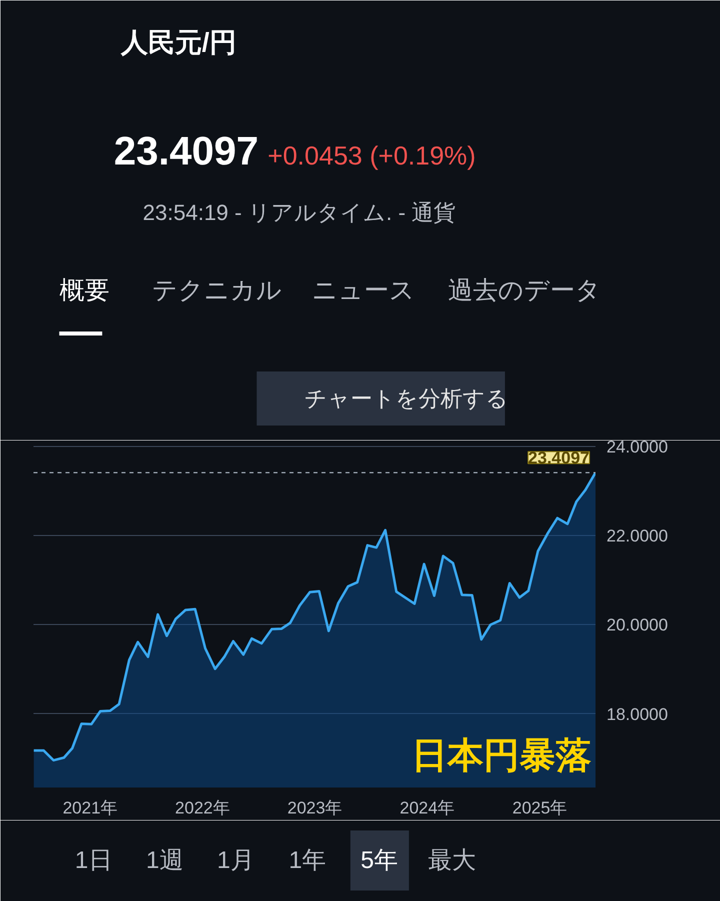 The image size is (720, 901). I want to click on text: 1月, so click(235, 860).